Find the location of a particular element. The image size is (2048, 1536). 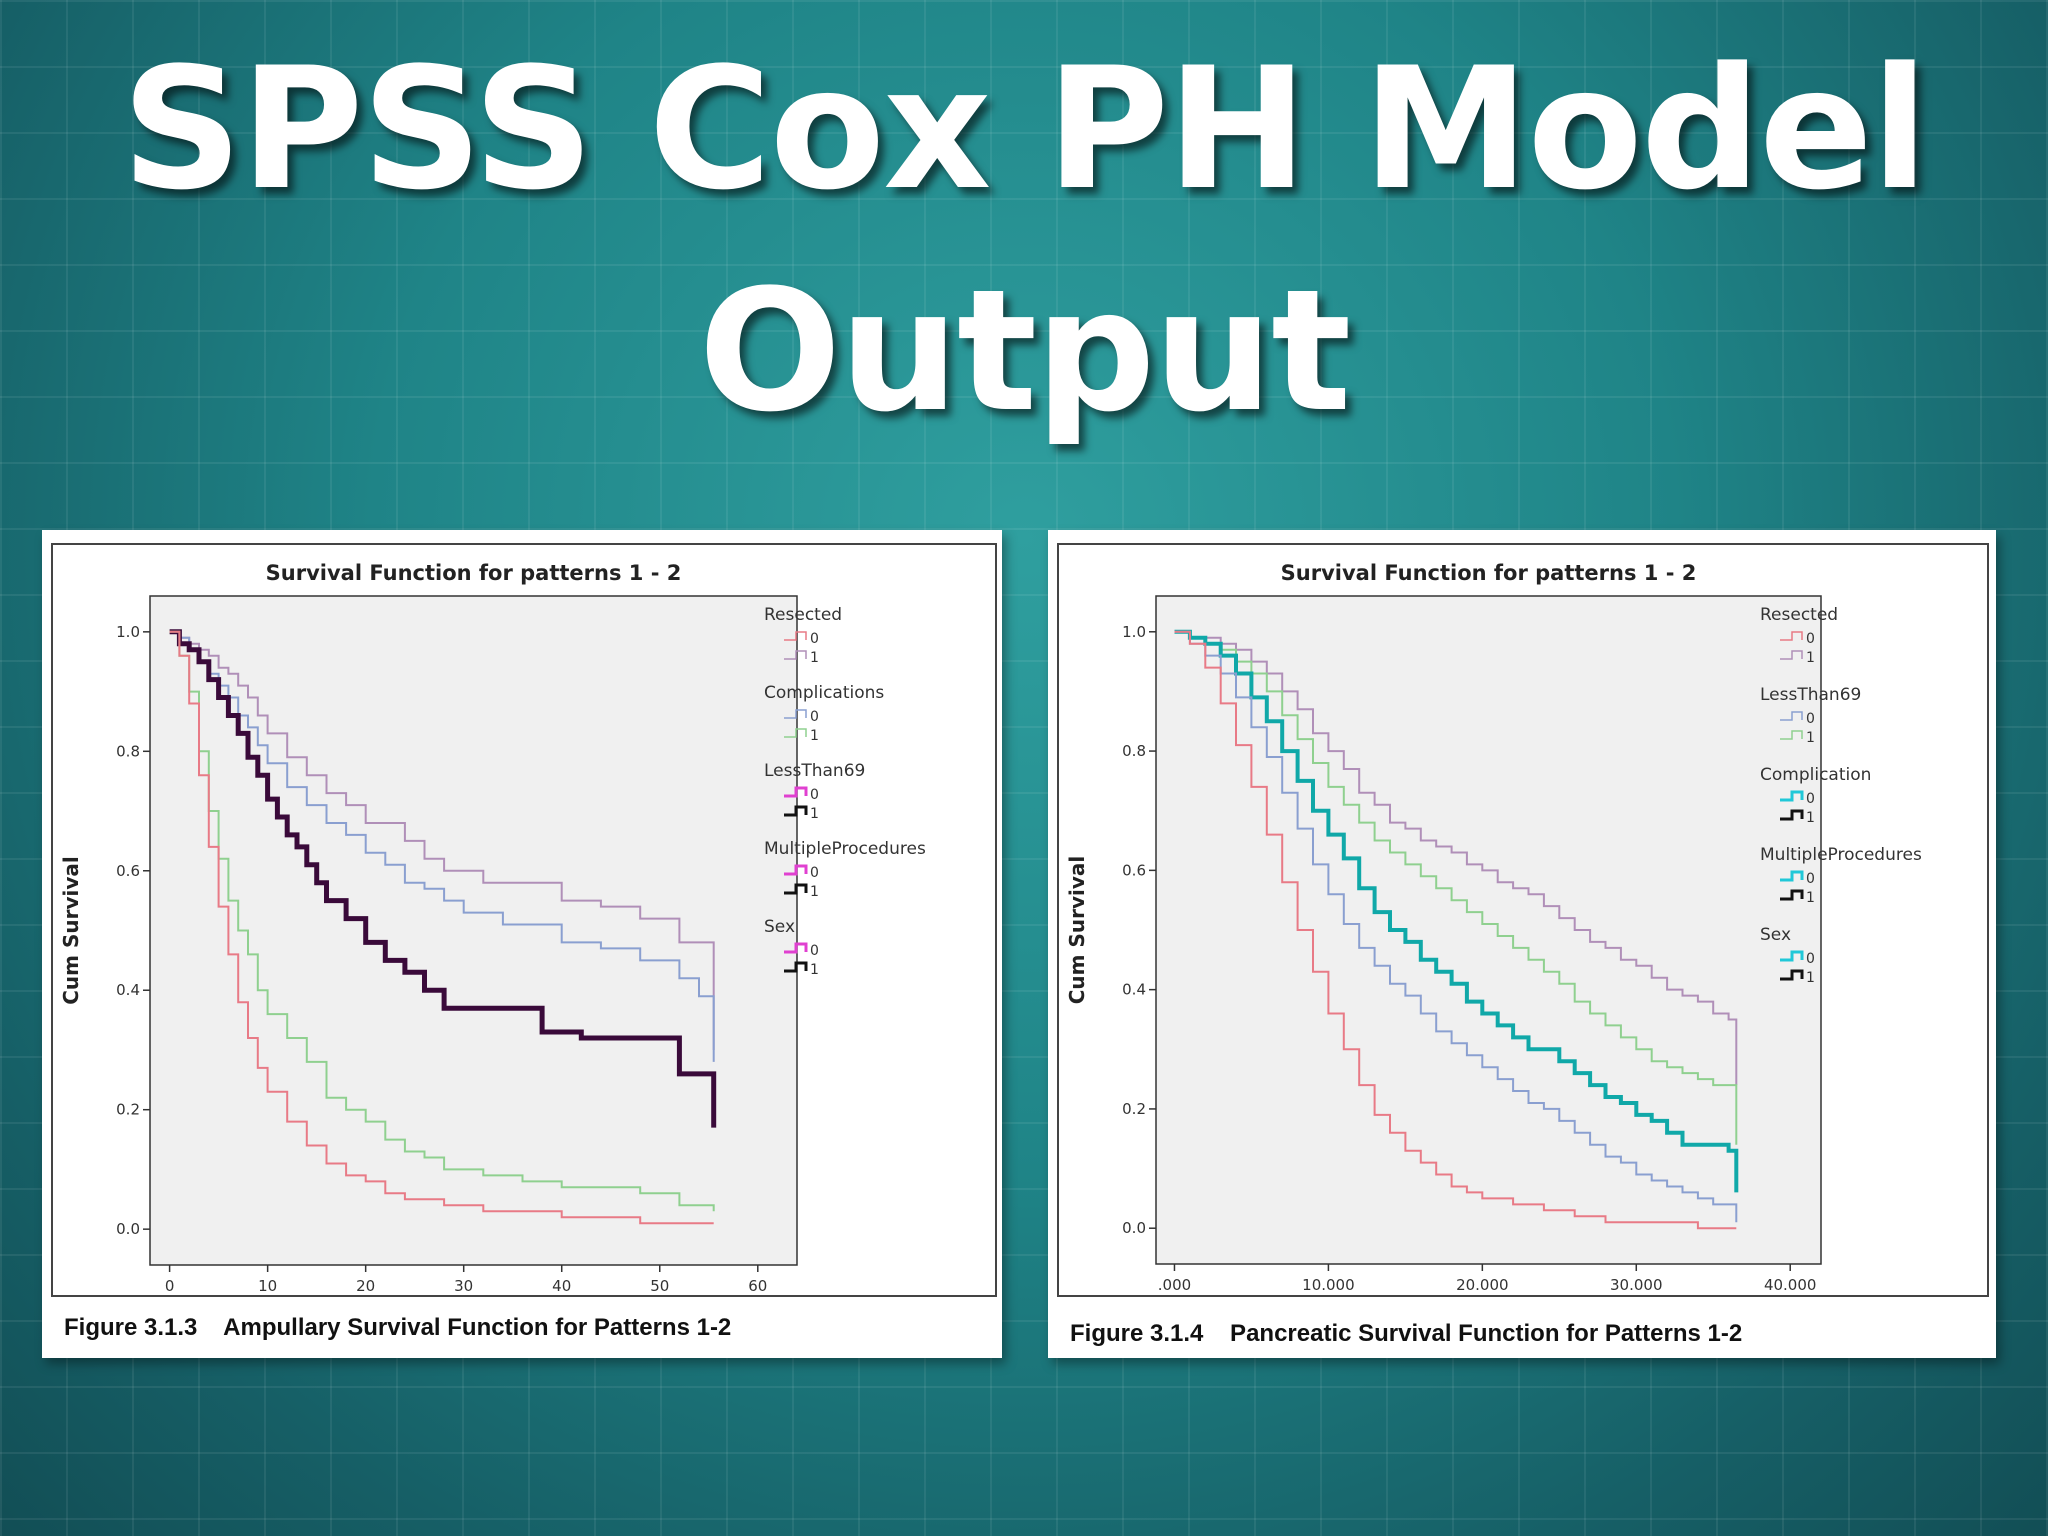

pancreatic-x-axis-label: FollowUpMonths is located at coordinates (1488, 1308).